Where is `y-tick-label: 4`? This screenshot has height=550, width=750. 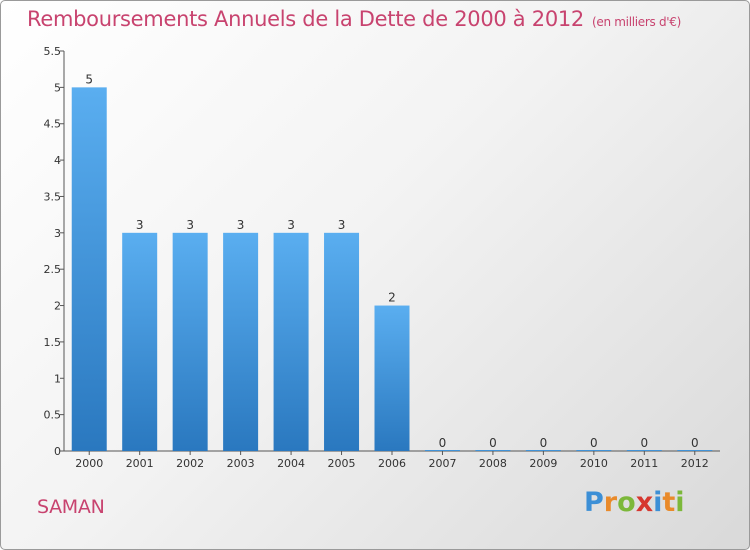 y-tick-label: 4 is located at coordinates (57, 160).